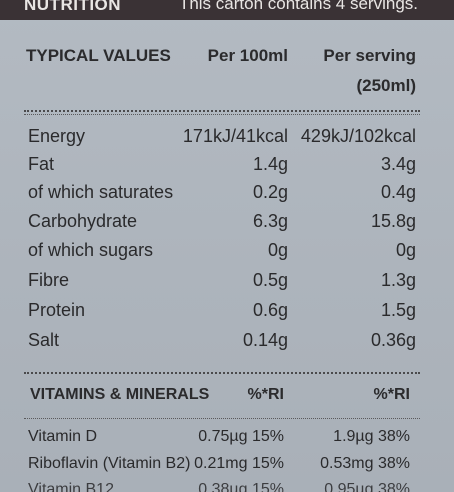 This screenshot has height=492, width=454. What do you see at coordinates (270, 164) in the screenshot?
I see `nutrient-per-100ml: 1.4g` at bounding box center [270, 164].